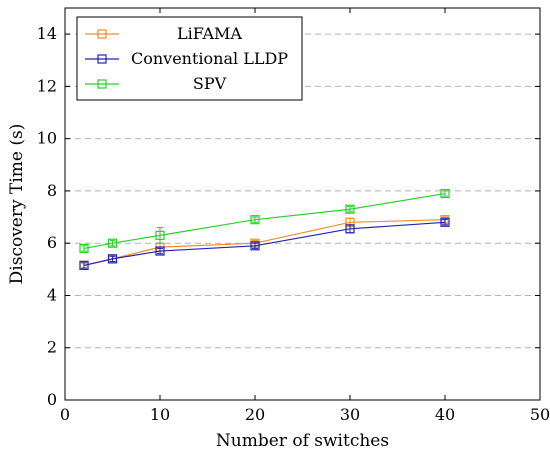 The width and height of the screenshot is (550, 453). What do you see at coordinates (210, 83) in the screenshot?
I see `legend-label: SPV` at bounding box center [210, 83].